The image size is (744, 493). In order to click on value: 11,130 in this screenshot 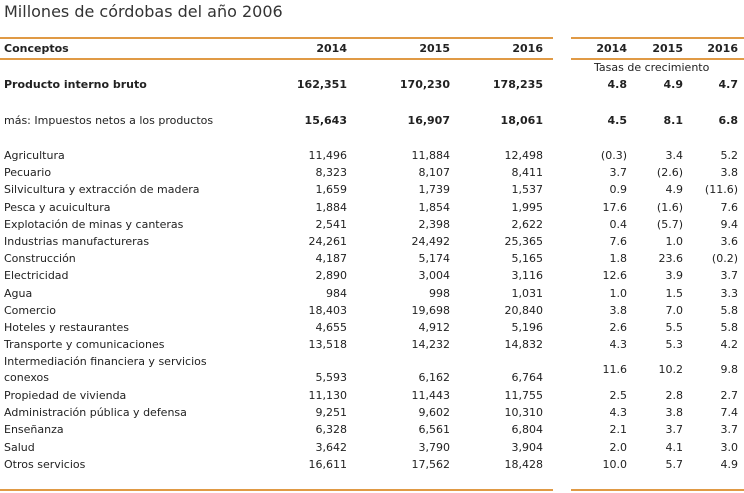, I will do `click(328, 395)`.